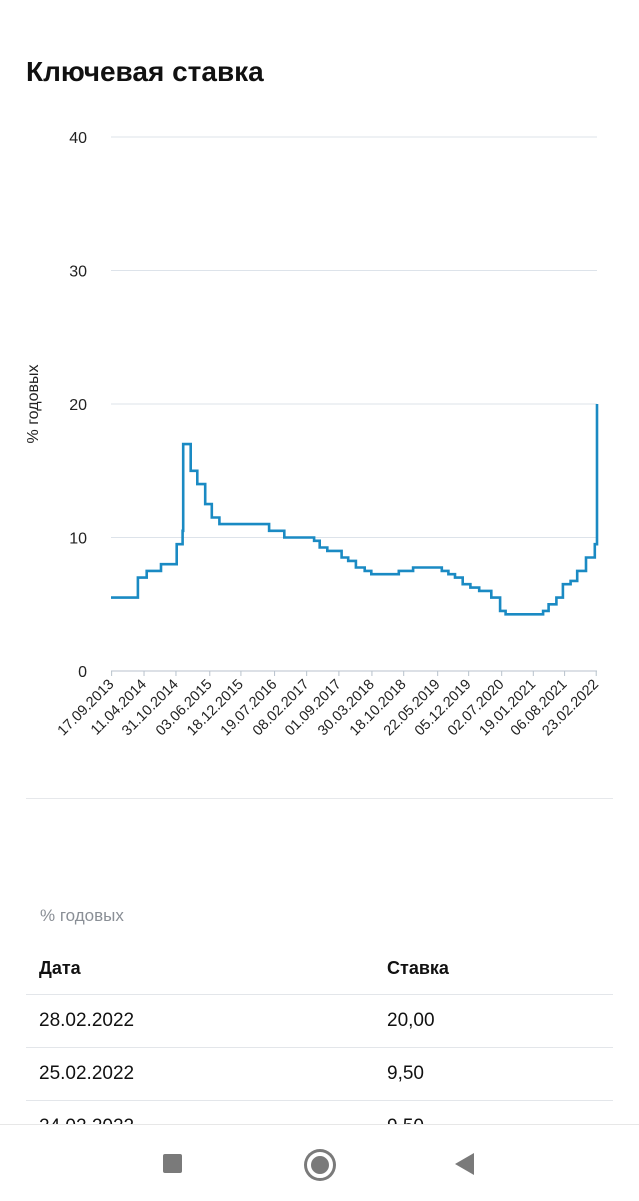 The image size is (639, 1201). I want to click on rate-series-line, so click(355, 510).